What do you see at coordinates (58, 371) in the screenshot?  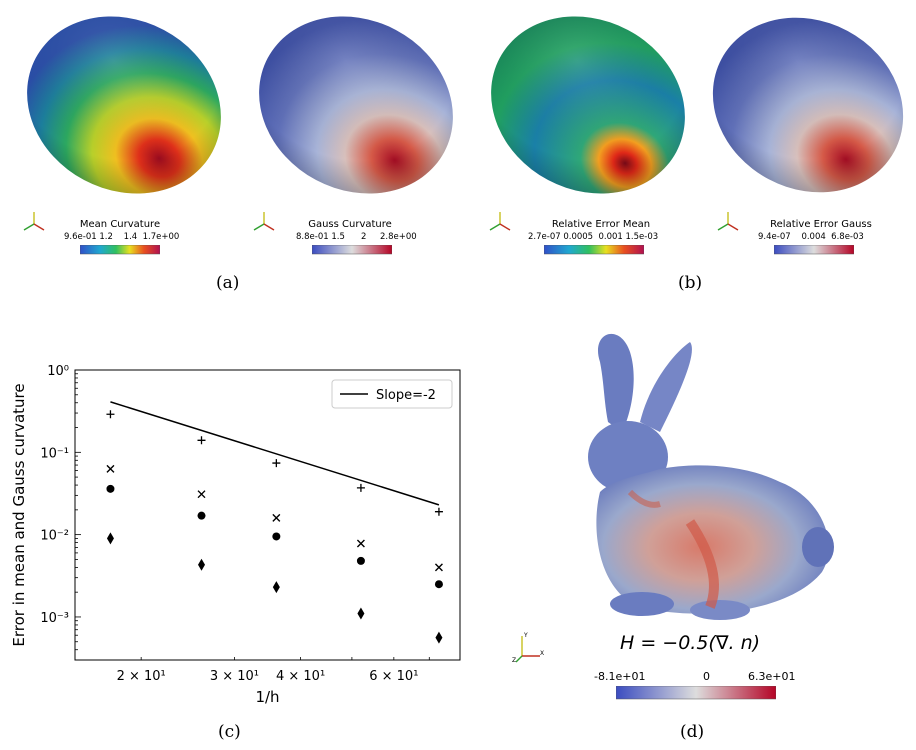 I see `y-tick-label: 10⁰` at bounding box center [58, 371].